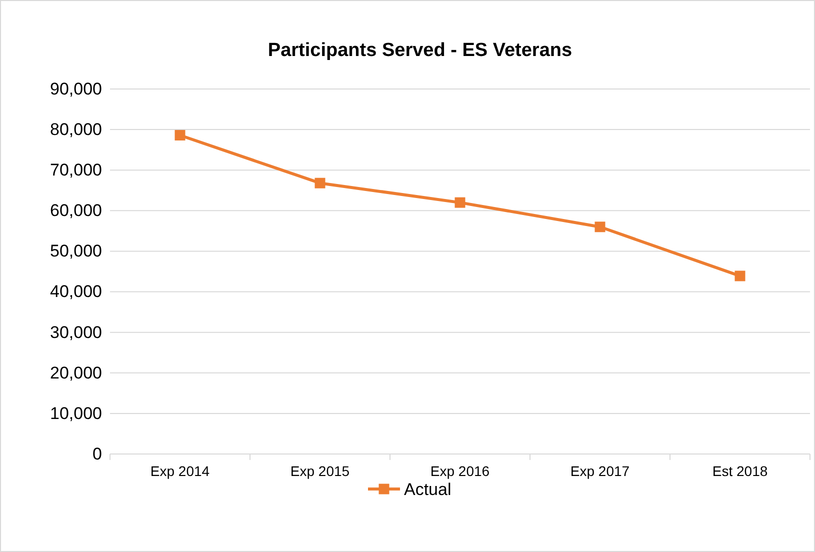 This screenshot has width=815, height=552. What do you see at coordinates (600, 470) in the screenshot?
I see `x-tick-label: Exp 2017` at bounding box center [600, 470].